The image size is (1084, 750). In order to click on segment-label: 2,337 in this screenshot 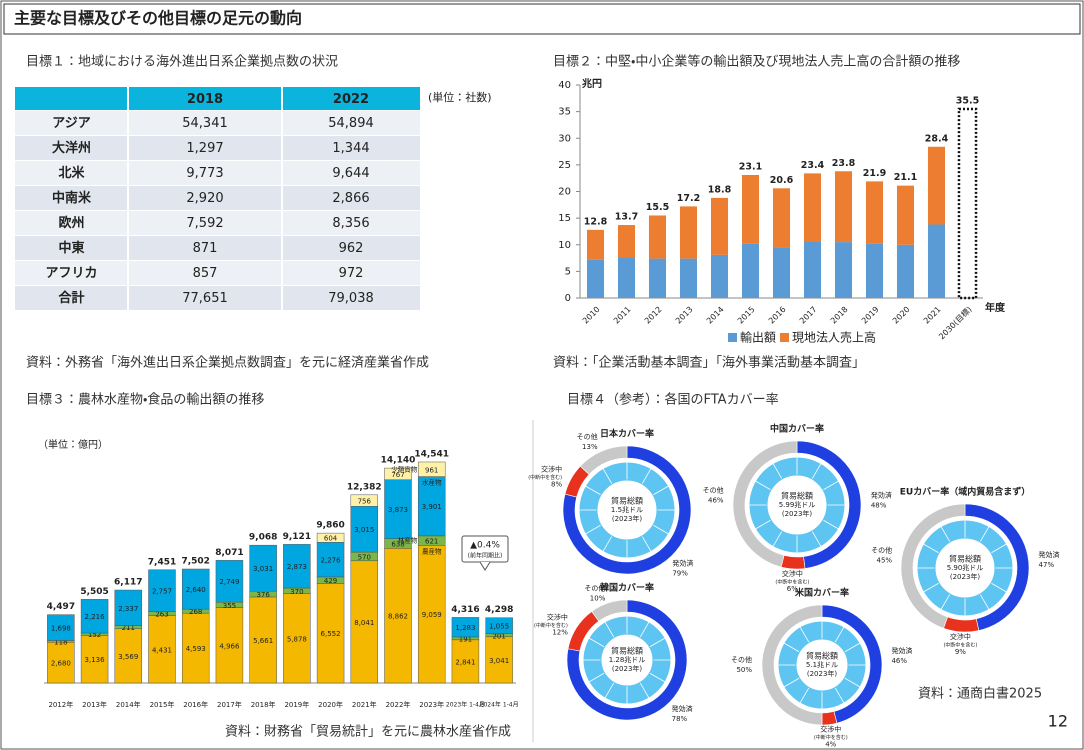, I will do `click(128, 609)`.